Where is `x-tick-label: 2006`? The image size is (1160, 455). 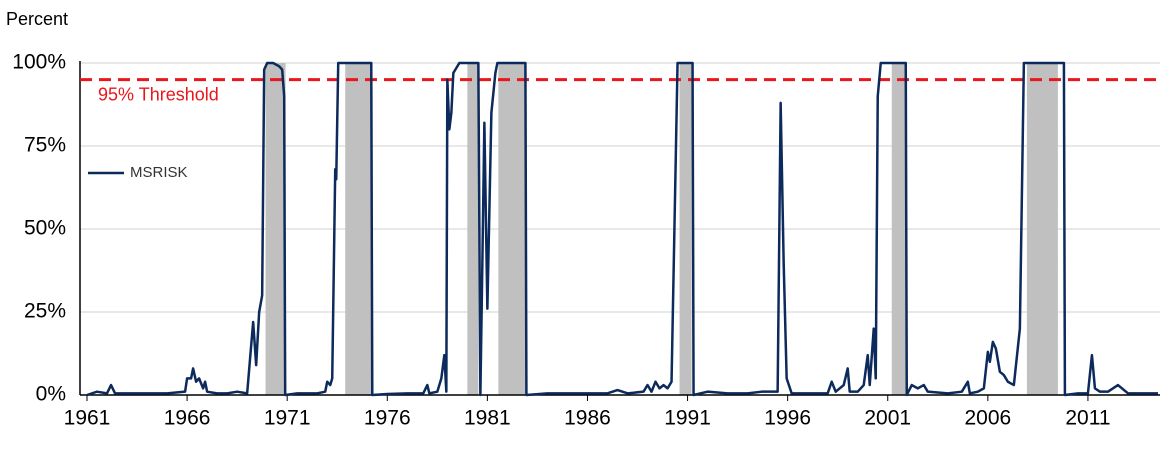 x-tick-label: 2006 is located at coordinates (987, 418).